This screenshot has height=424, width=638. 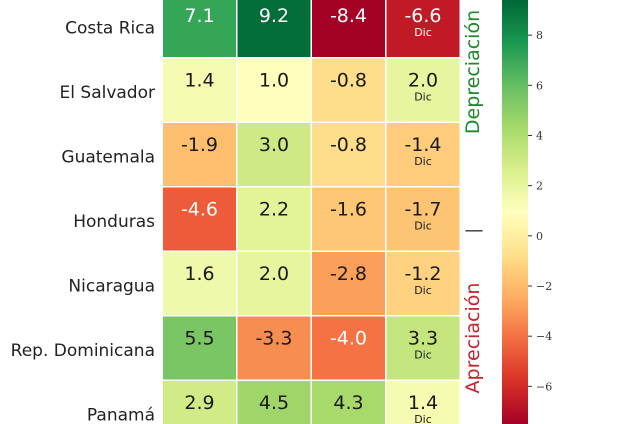 I want to click on row-label: El Salvador, so click(x=107, y=93).